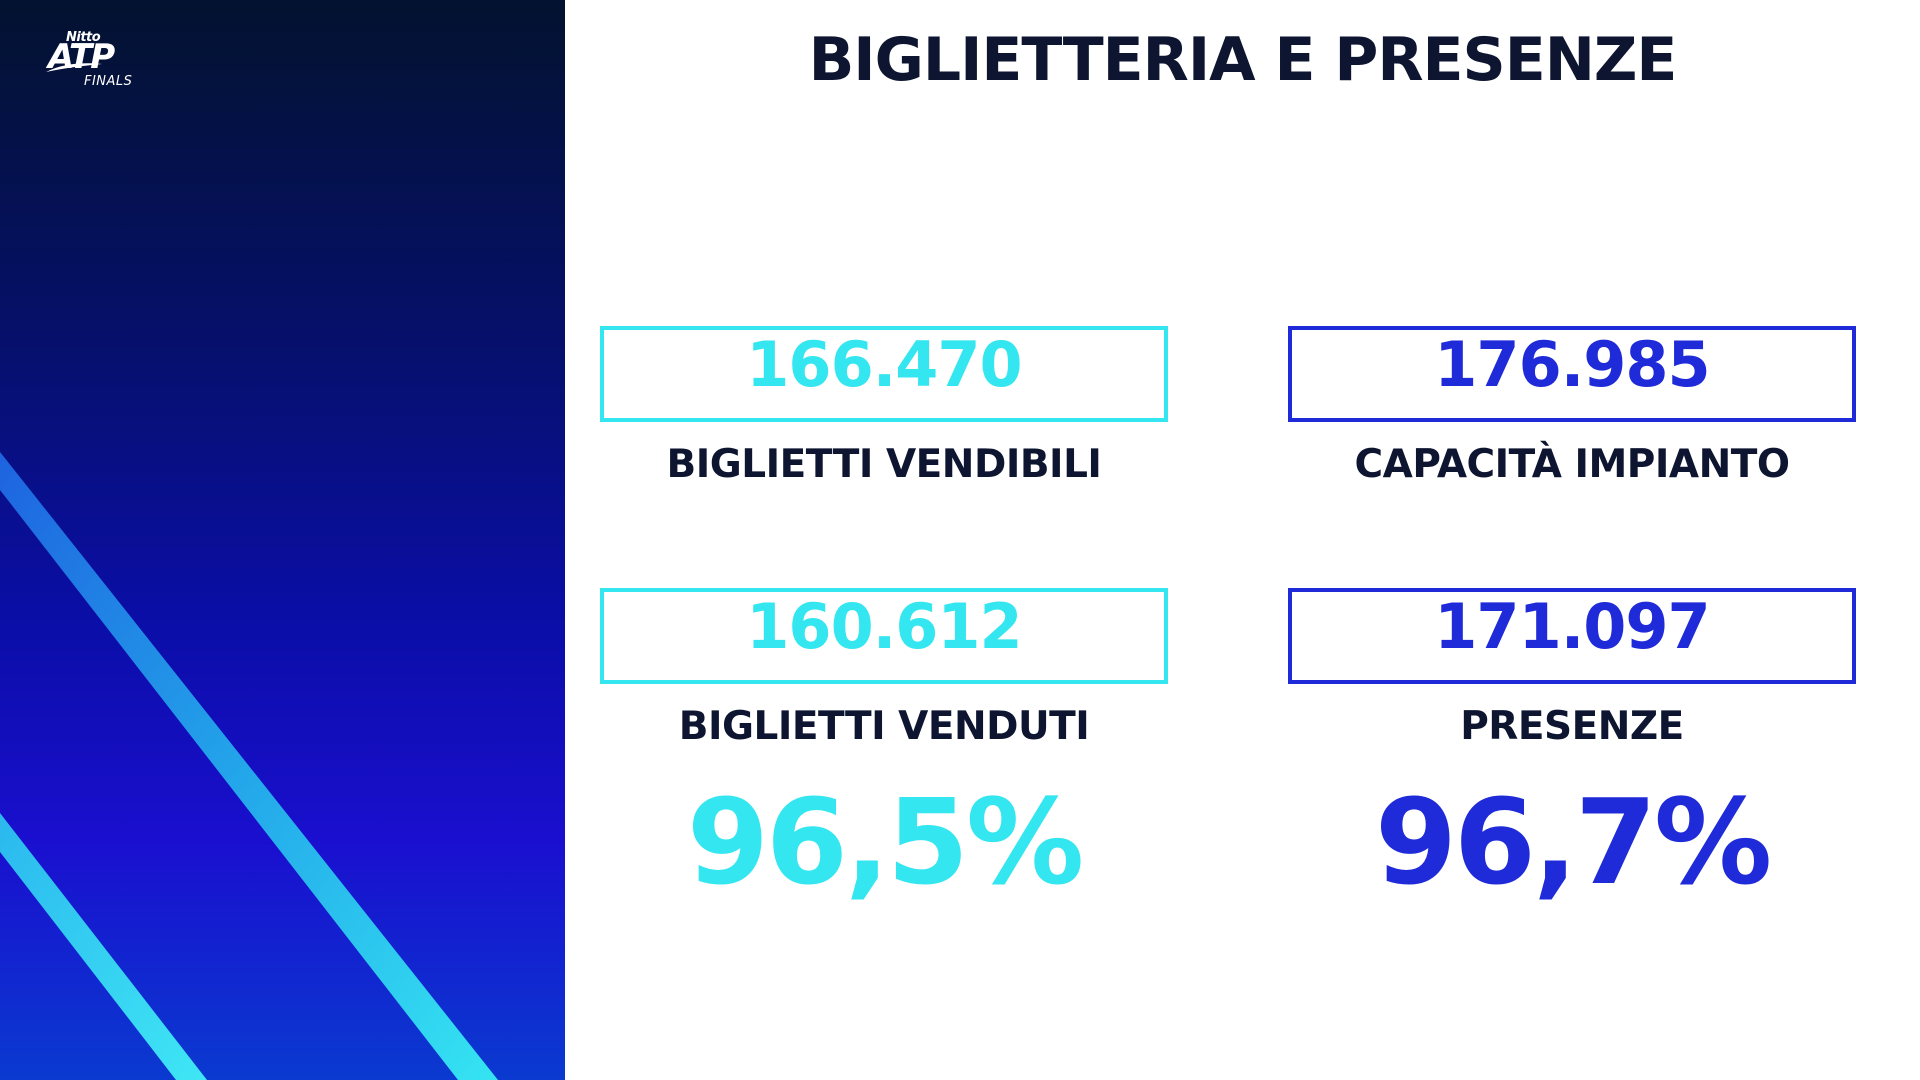 The image size is (1920, 1080). Describe the element at coordinates (83, 37) in the screenshot. I see `logo-nitto-text: Nitto` at that location.